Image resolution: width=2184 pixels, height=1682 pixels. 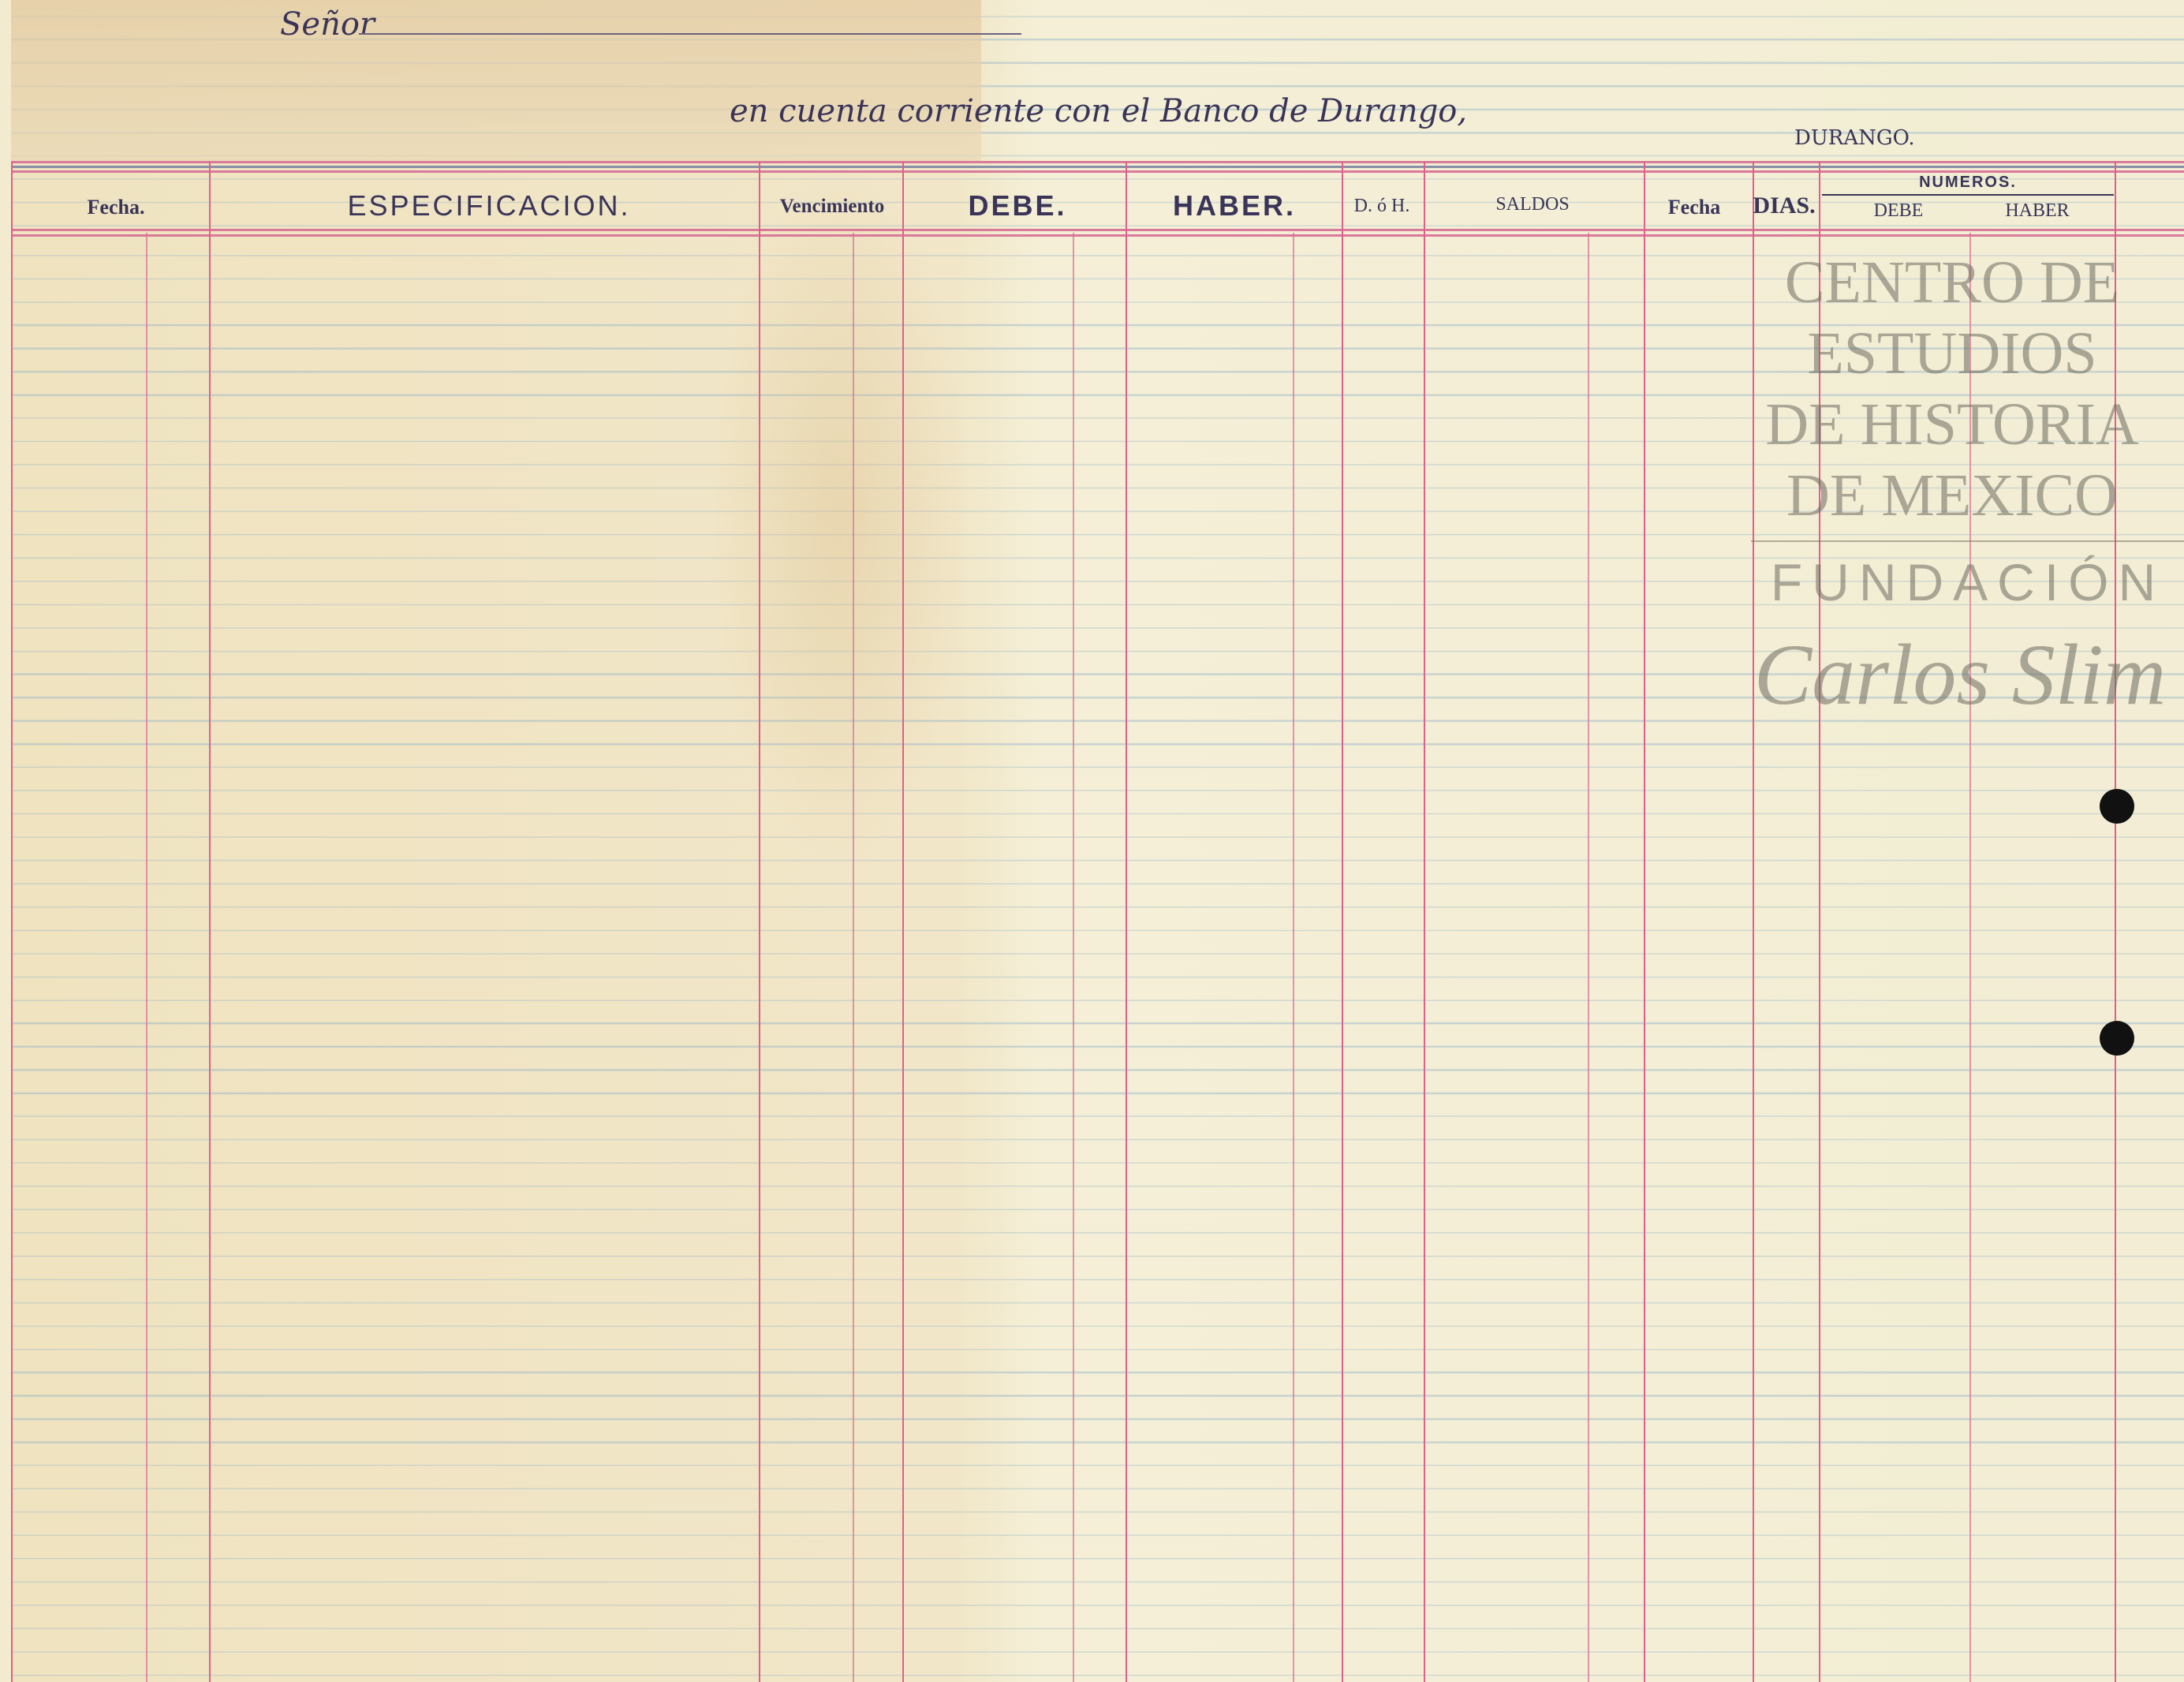 I want to click on header-top-rule-grey, so click(x=1097, y=167).